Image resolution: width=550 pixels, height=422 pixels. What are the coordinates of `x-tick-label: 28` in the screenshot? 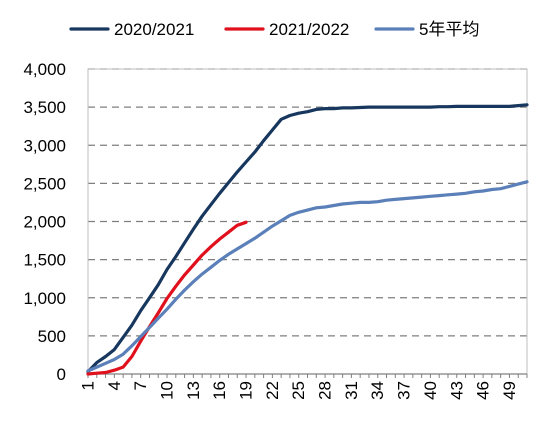 It's located at (325, 390).